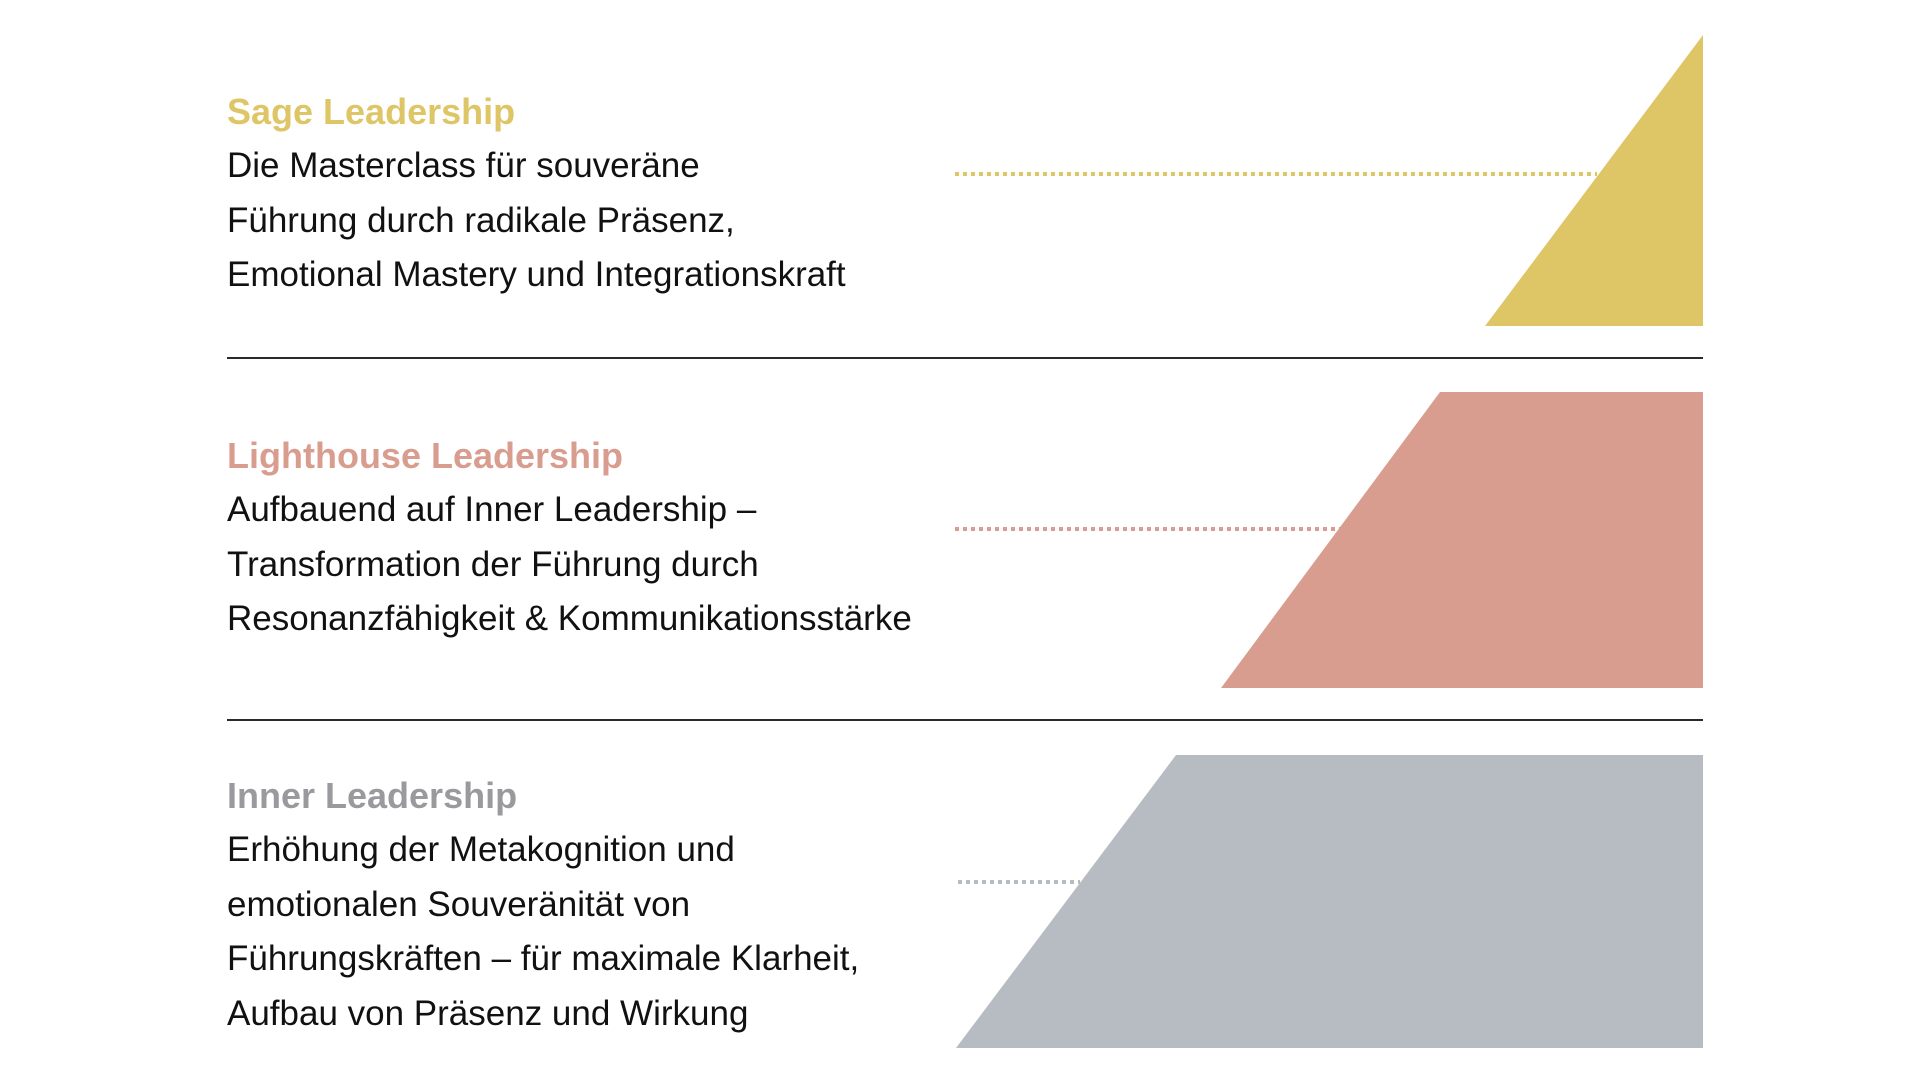  What do you see at coordinates (493, 564) in the screenshot?
I see `lighthouse-desc-line: Transformation der Führung durch` at bounding box center [493, 564].